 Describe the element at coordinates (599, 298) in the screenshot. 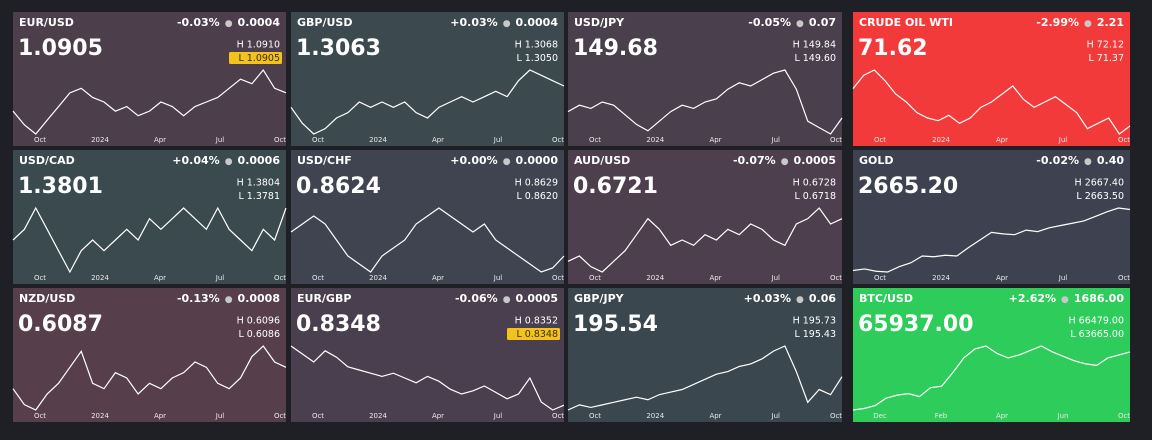

I see `symbol: GBP/JPY` at that location.